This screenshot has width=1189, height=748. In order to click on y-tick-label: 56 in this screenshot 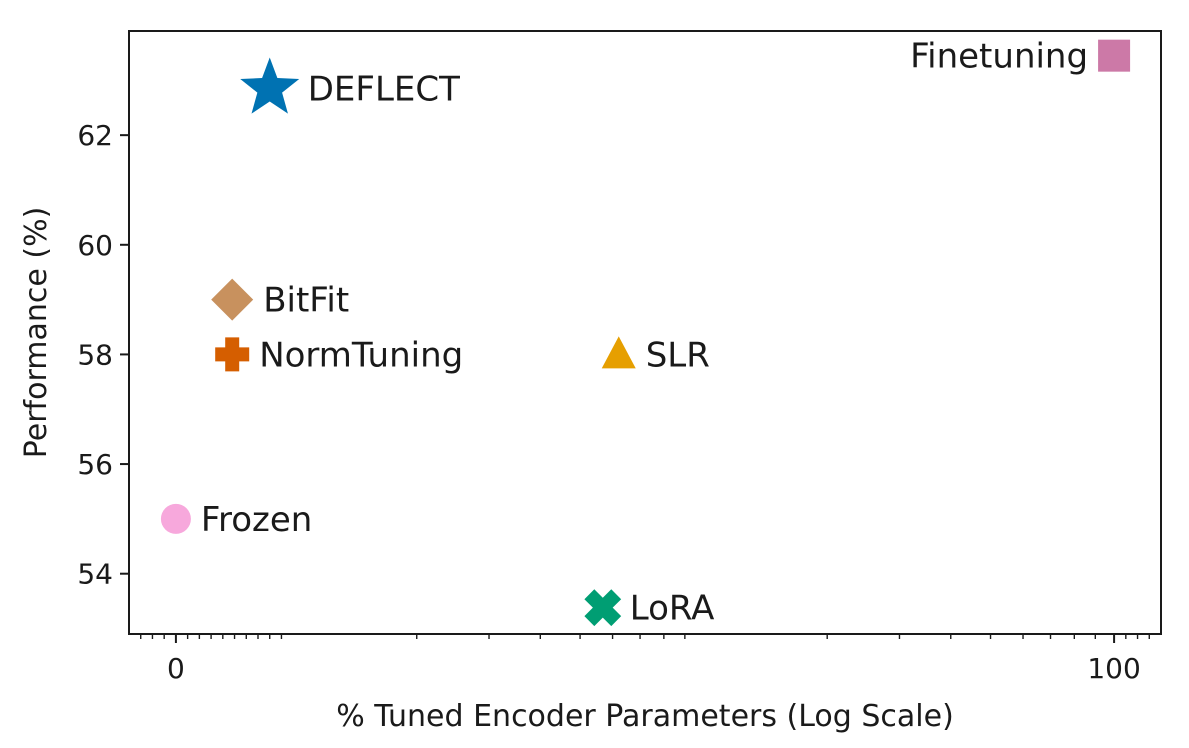, I will do `click(95, 464)`.